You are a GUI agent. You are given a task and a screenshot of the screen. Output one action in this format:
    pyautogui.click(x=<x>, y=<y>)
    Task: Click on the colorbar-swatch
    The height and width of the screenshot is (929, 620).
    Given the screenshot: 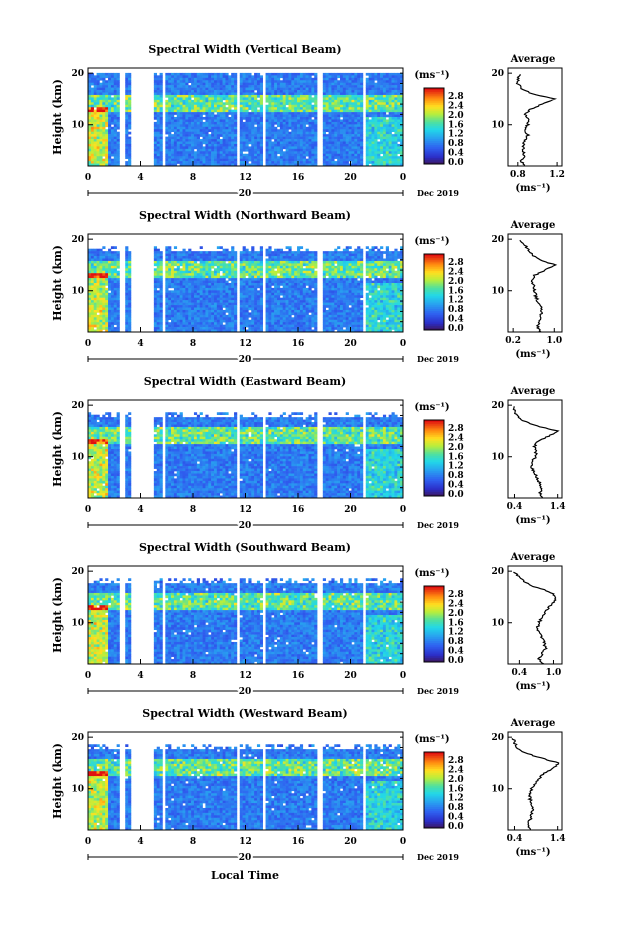 What is the action you would take?
    pyautogui.click(x=434, y=144)
    